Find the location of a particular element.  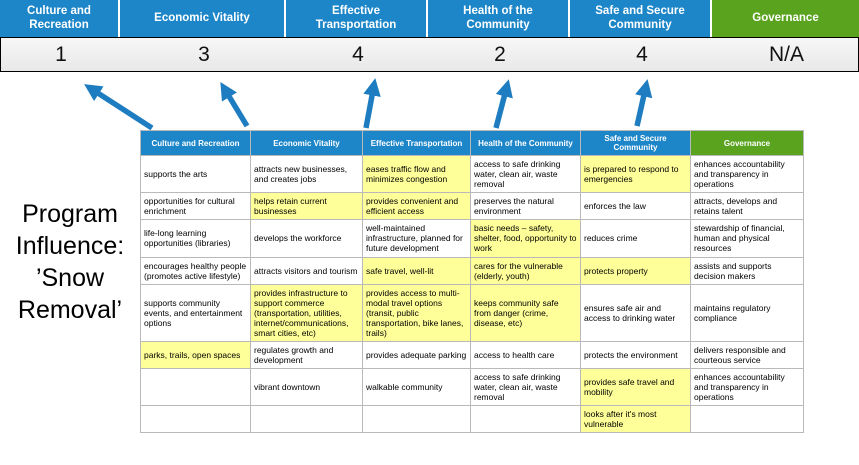

pillar-header-safe-and-secure-community: Safe and Secure Community is located at coordinates (641, 18).